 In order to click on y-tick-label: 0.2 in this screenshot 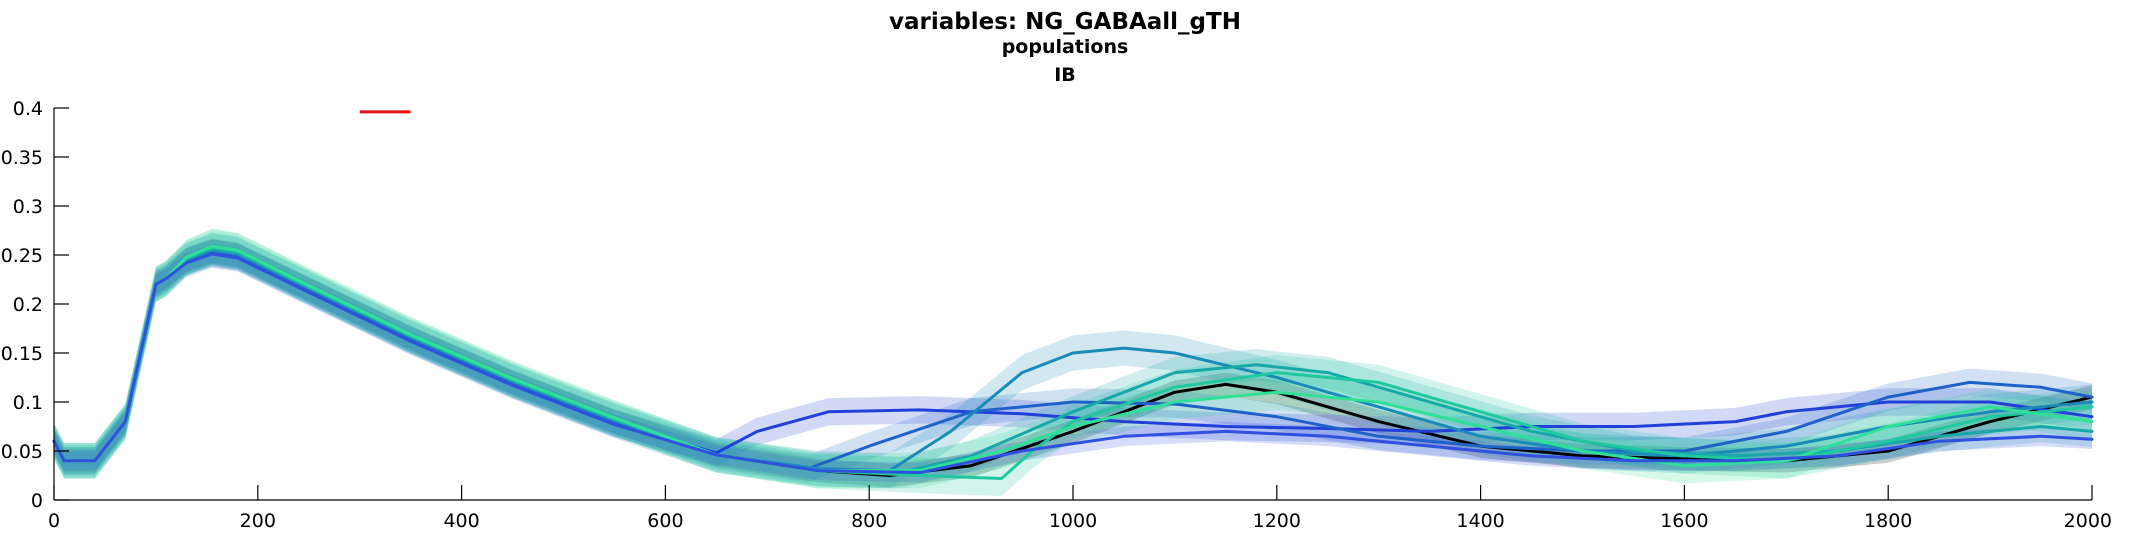, I will do `click(28, 305)`.